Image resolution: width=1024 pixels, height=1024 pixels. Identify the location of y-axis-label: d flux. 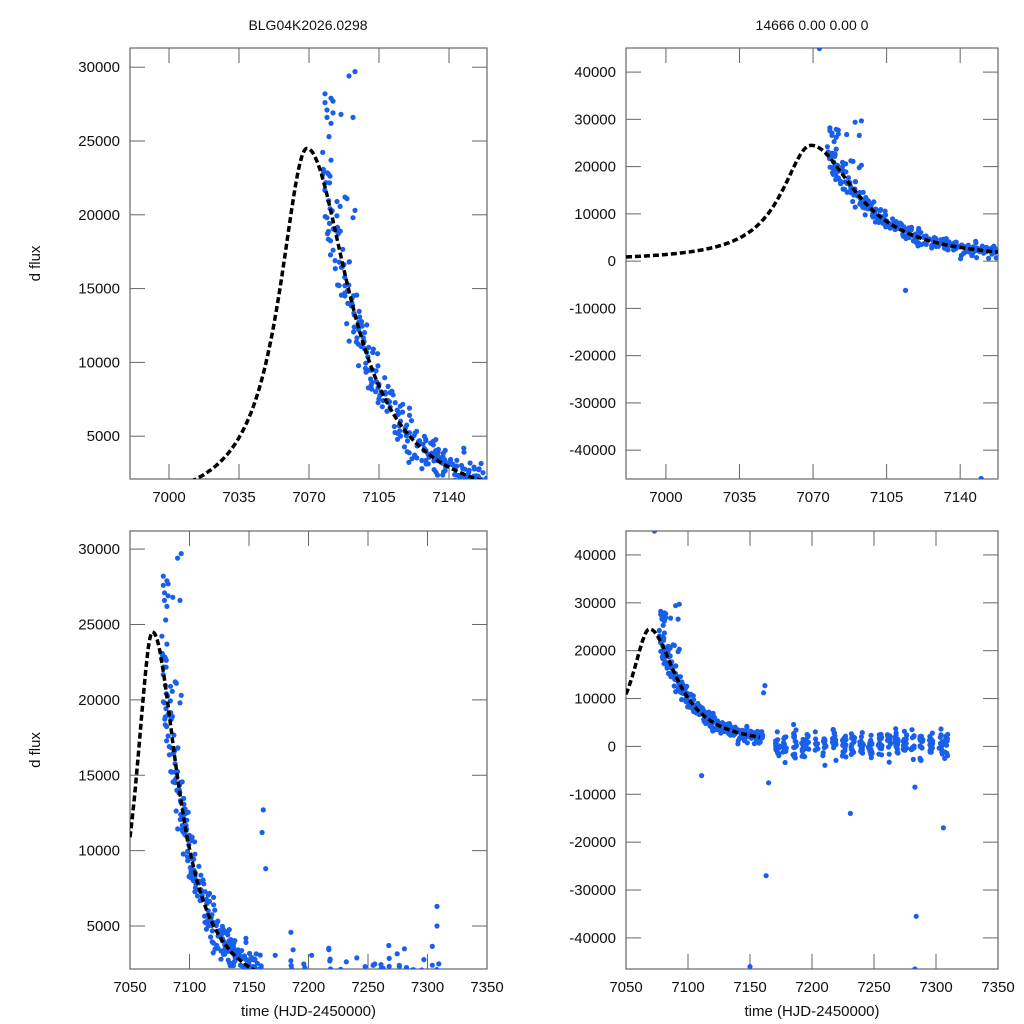
(35, 263).